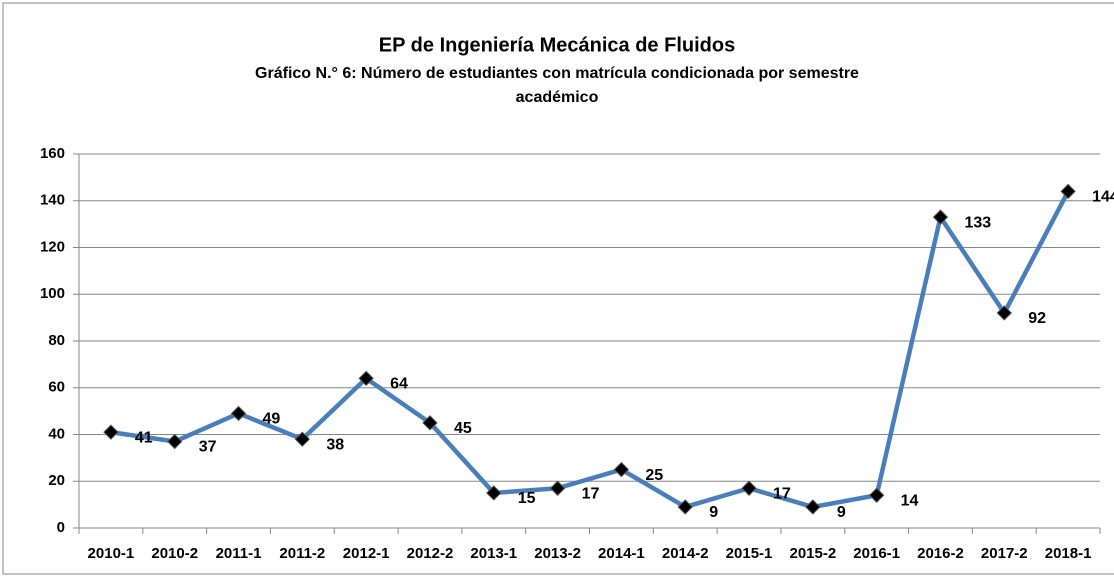  Describe the element at coordinates (876, 553) in the screenshot. I see `x-tick-label: 2016-1` at that location.